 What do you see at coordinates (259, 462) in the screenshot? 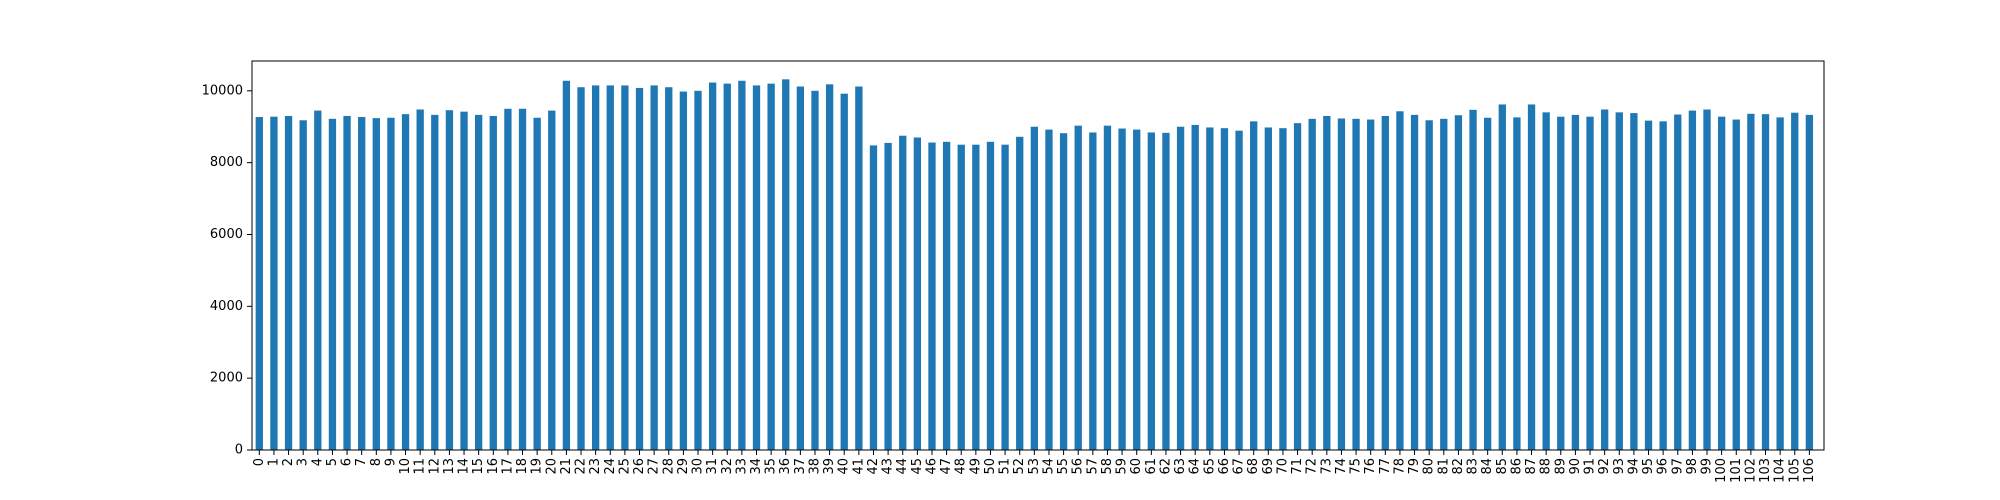
I see `x-tick-label: 0` at bounding box center [259, 462].